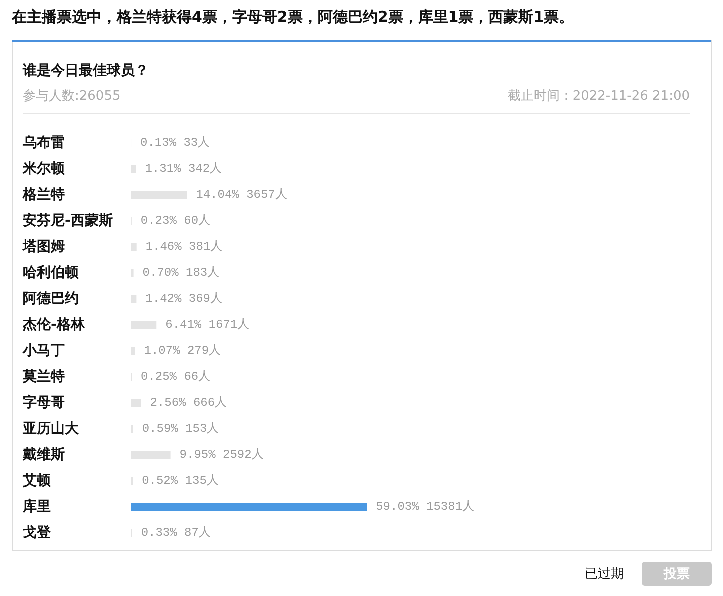 This screenshot has height=596, width=723. I want to click on data-label: 0.25% 66人, so click(176, 377).